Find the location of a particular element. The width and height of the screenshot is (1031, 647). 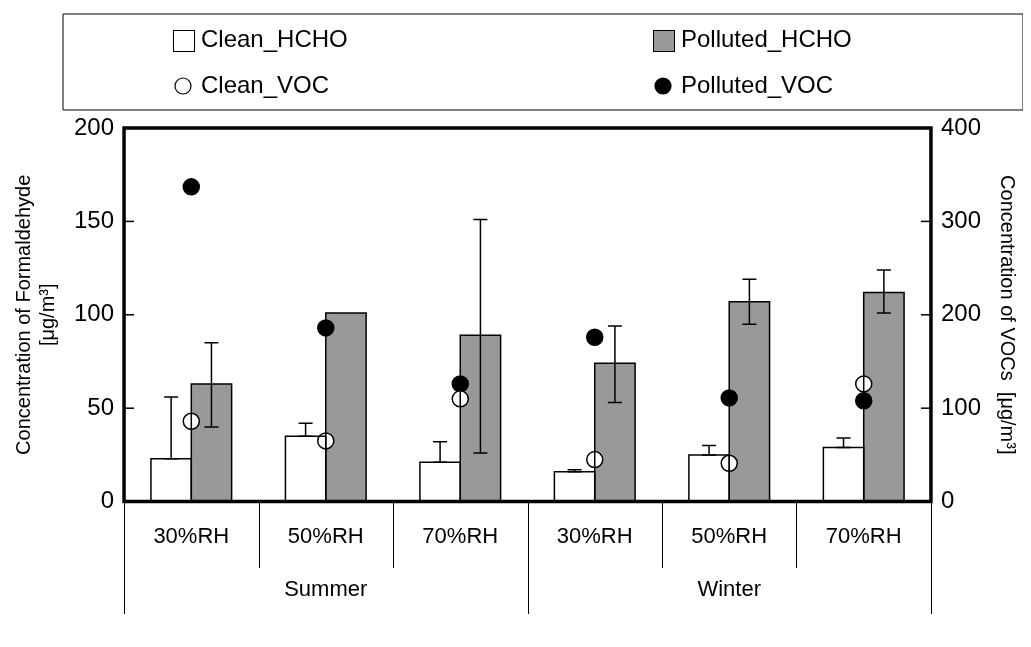

legend-label: Polluted_HCHO is located at coordinates (766, 38).